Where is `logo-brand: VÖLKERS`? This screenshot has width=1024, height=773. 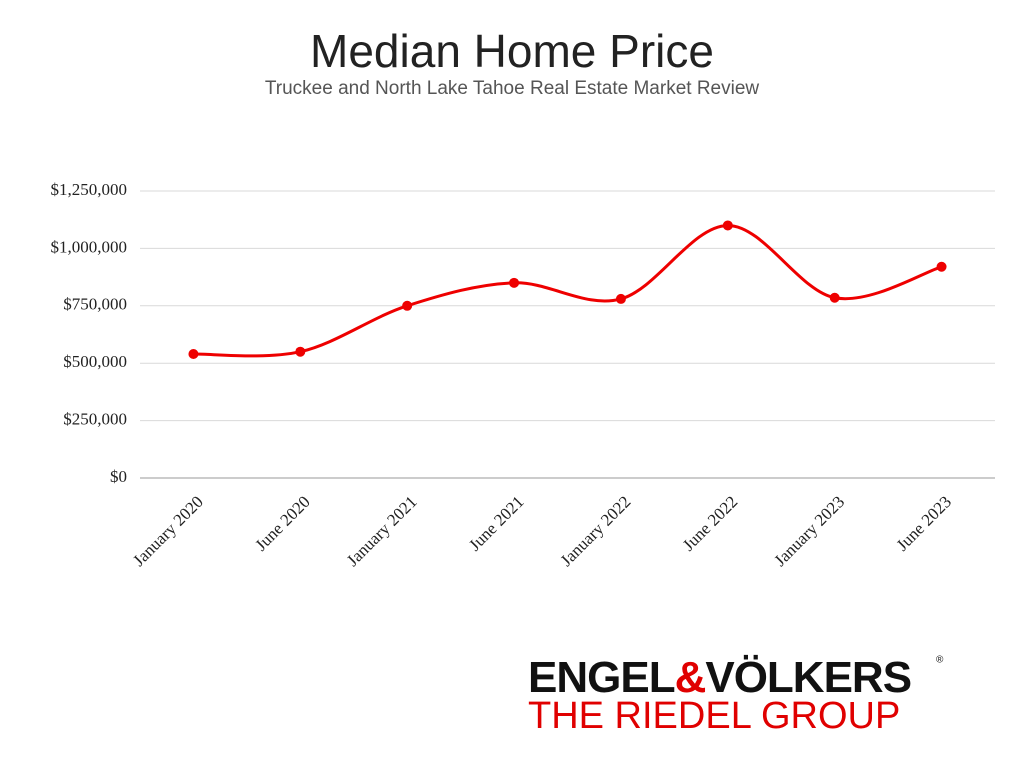
logo-brand: VÖLKERS is located at coordinates (808, 677).